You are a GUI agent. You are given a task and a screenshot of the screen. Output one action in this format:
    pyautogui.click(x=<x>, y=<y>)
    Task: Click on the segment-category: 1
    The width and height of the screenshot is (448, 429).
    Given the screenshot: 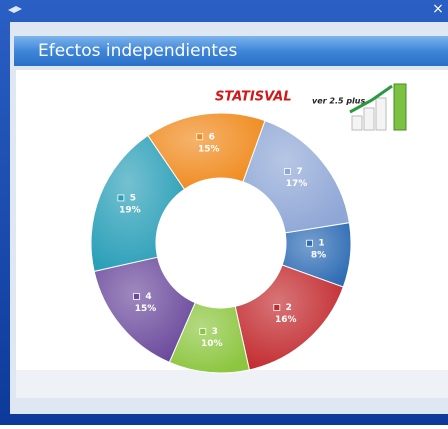 What is the action you would take?
    pyautogui.click(x=321, y=244)
    